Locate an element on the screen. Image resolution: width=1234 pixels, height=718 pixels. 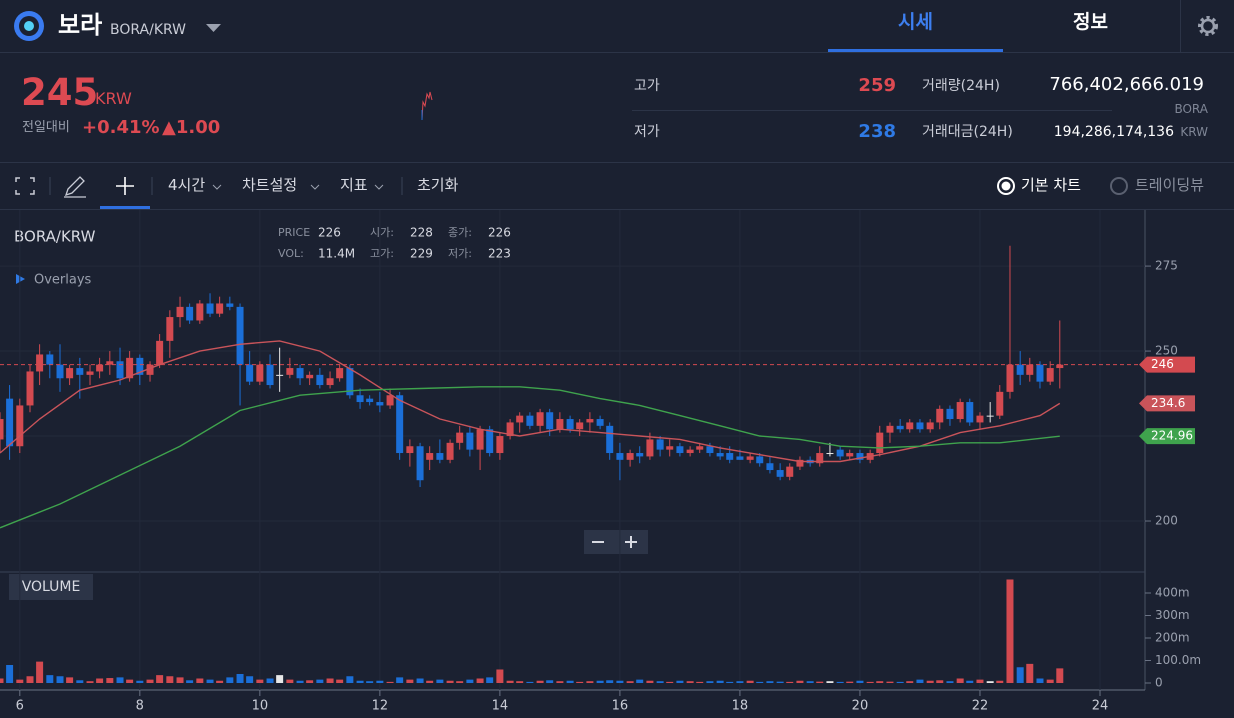
price-tag-label: 224.96 is located at coordinates (1172, 436).